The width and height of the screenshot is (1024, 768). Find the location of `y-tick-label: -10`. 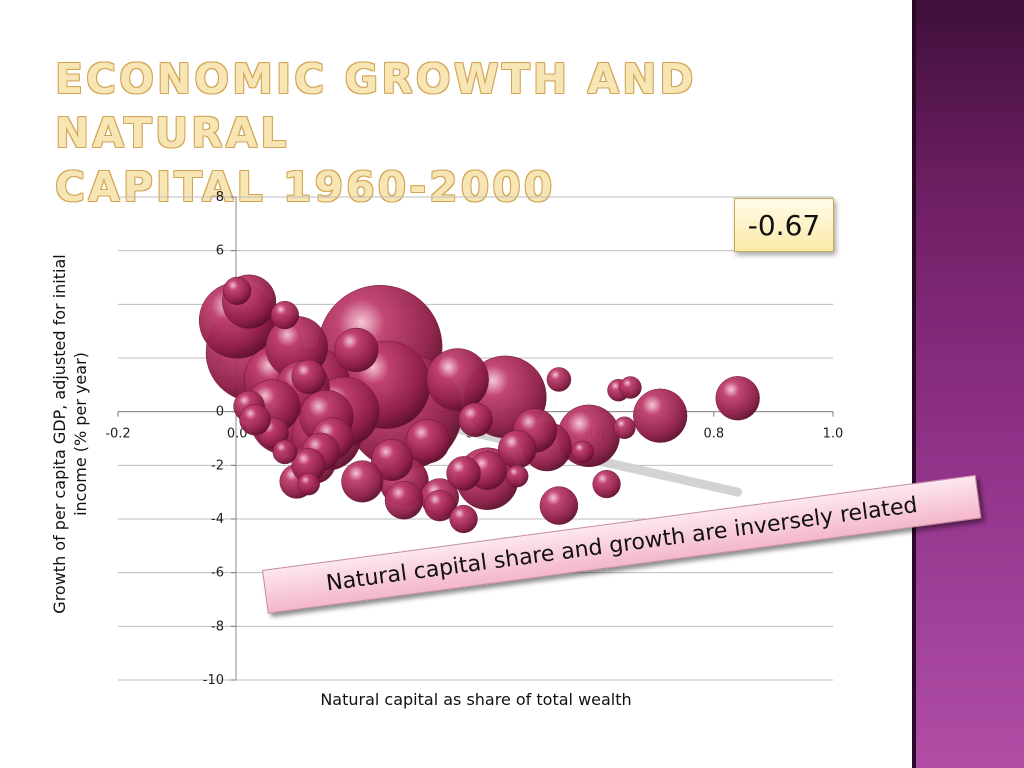

y-tick-label: -10 is located at coordinates (213, 680).